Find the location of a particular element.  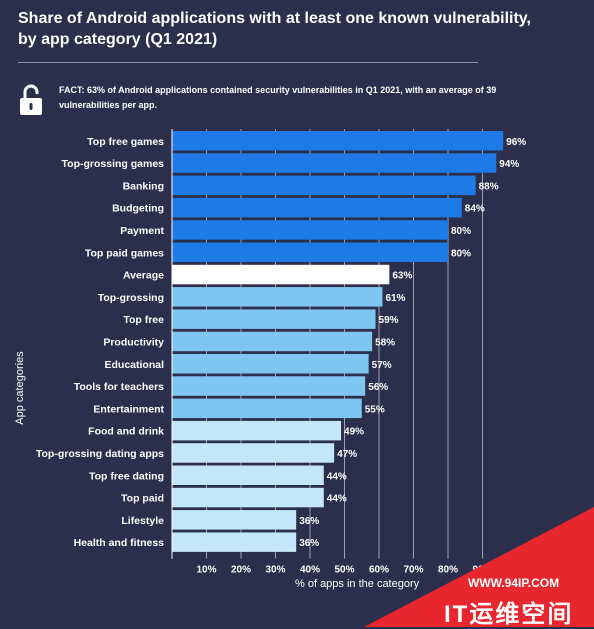

title-line-2: by app category (Q1 2021) is located at coordinates (118, 39).